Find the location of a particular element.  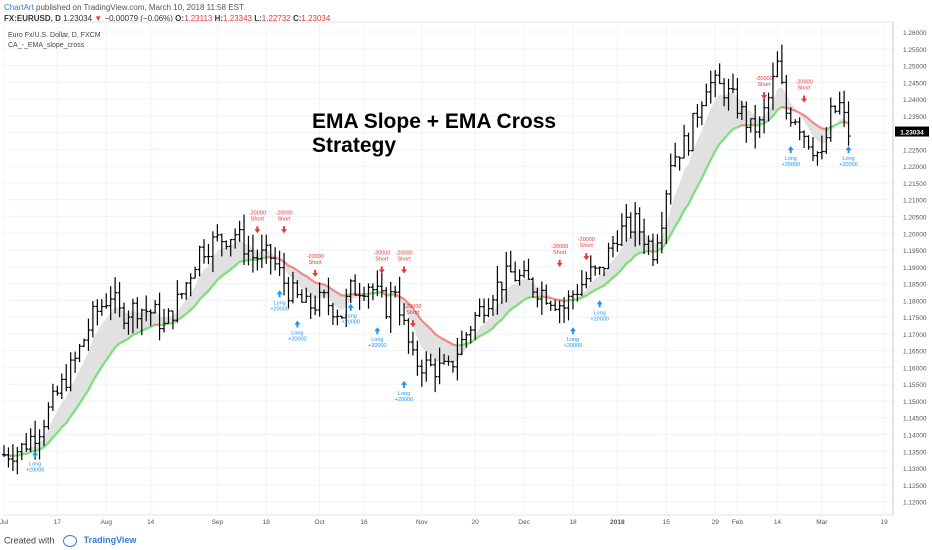

x-tick-label: 29 is located at coordinates (716, 522).